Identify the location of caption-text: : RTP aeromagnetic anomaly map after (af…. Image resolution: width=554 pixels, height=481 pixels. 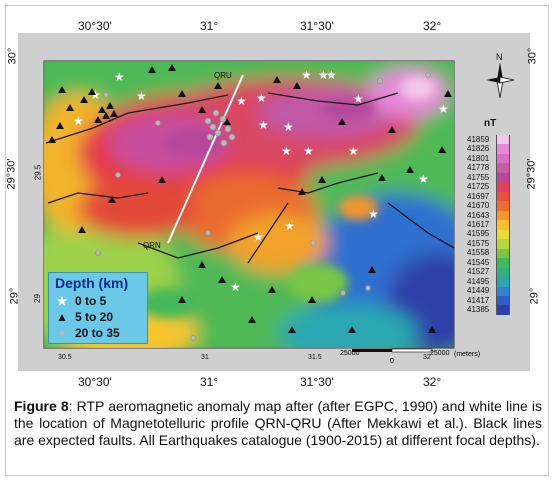
(278, 423).